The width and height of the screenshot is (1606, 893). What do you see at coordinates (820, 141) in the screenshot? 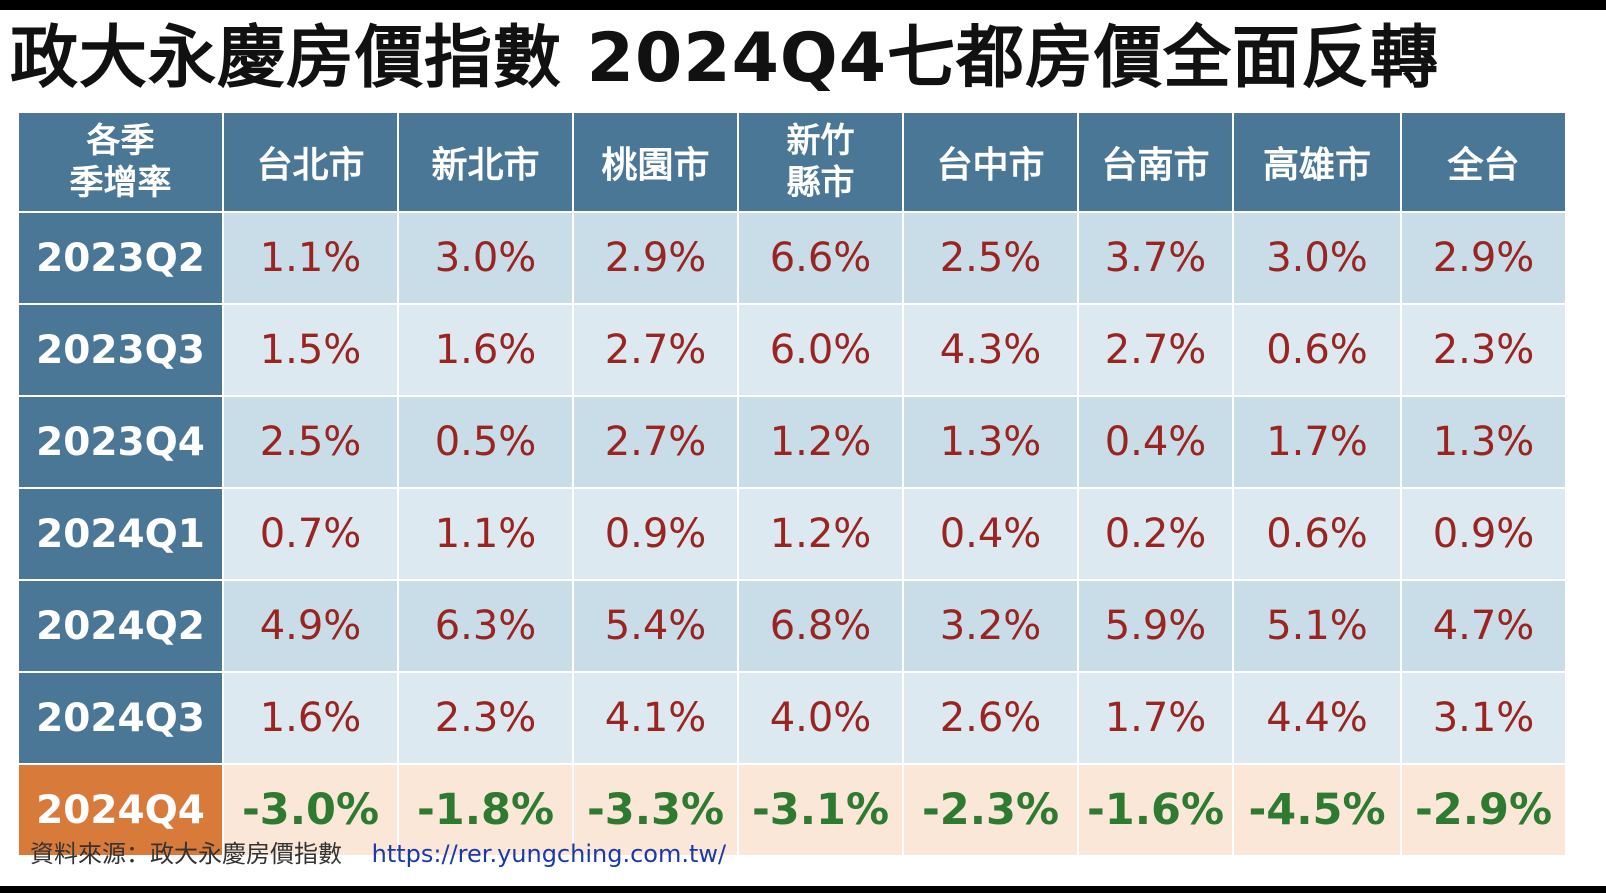
I see `column-header-line: 新竹` at bounding box center [820, 141].